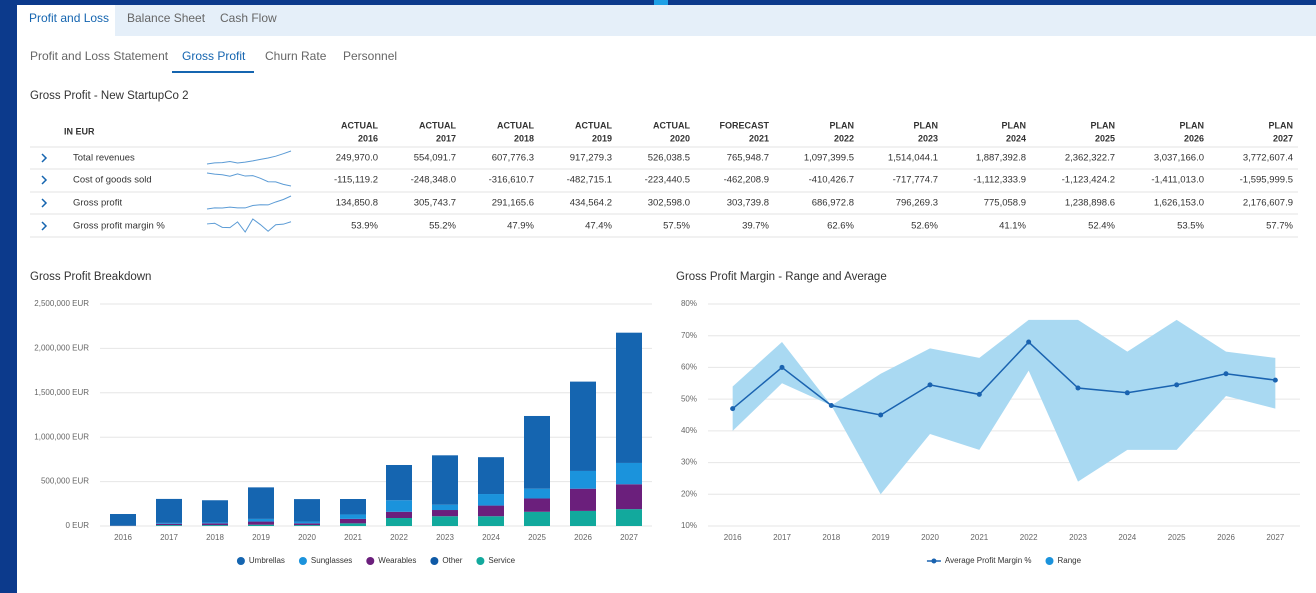 The height and width of the screenshot is (593, 1316). I want to click on legend-label: Other, so click(452, 560).